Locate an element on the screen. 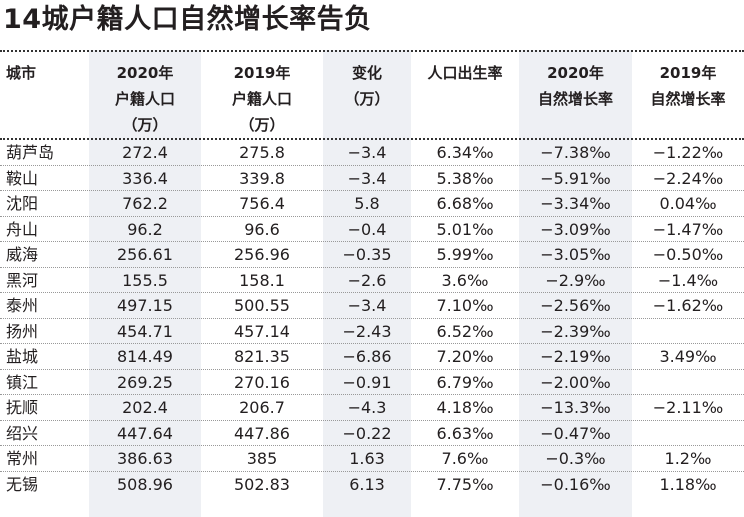 Image resolution: width=744 pixels, height=517 pixels. cell-pop2019: 339.8 is located at coordinates (262, 178).